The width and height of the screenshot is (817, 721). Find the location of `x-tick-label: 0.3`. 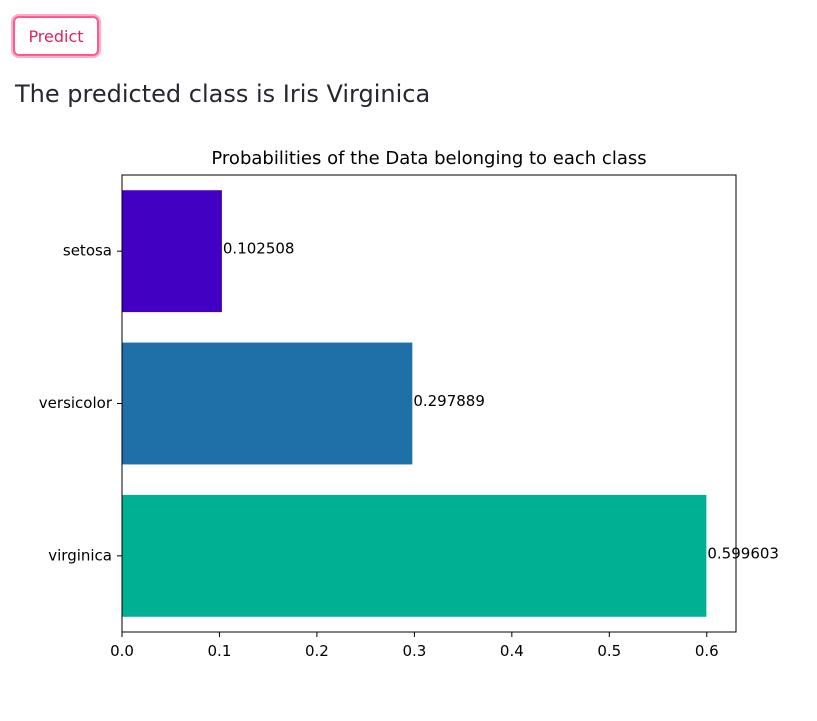

x-tick-label: 0.3 is located at coordinates (414, 651).